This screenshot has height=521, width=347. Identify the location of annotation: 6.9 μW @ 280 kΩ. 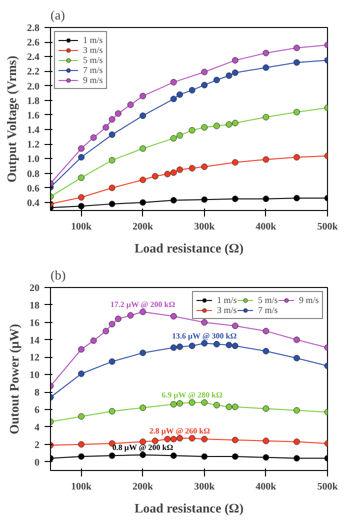
(192, 395).